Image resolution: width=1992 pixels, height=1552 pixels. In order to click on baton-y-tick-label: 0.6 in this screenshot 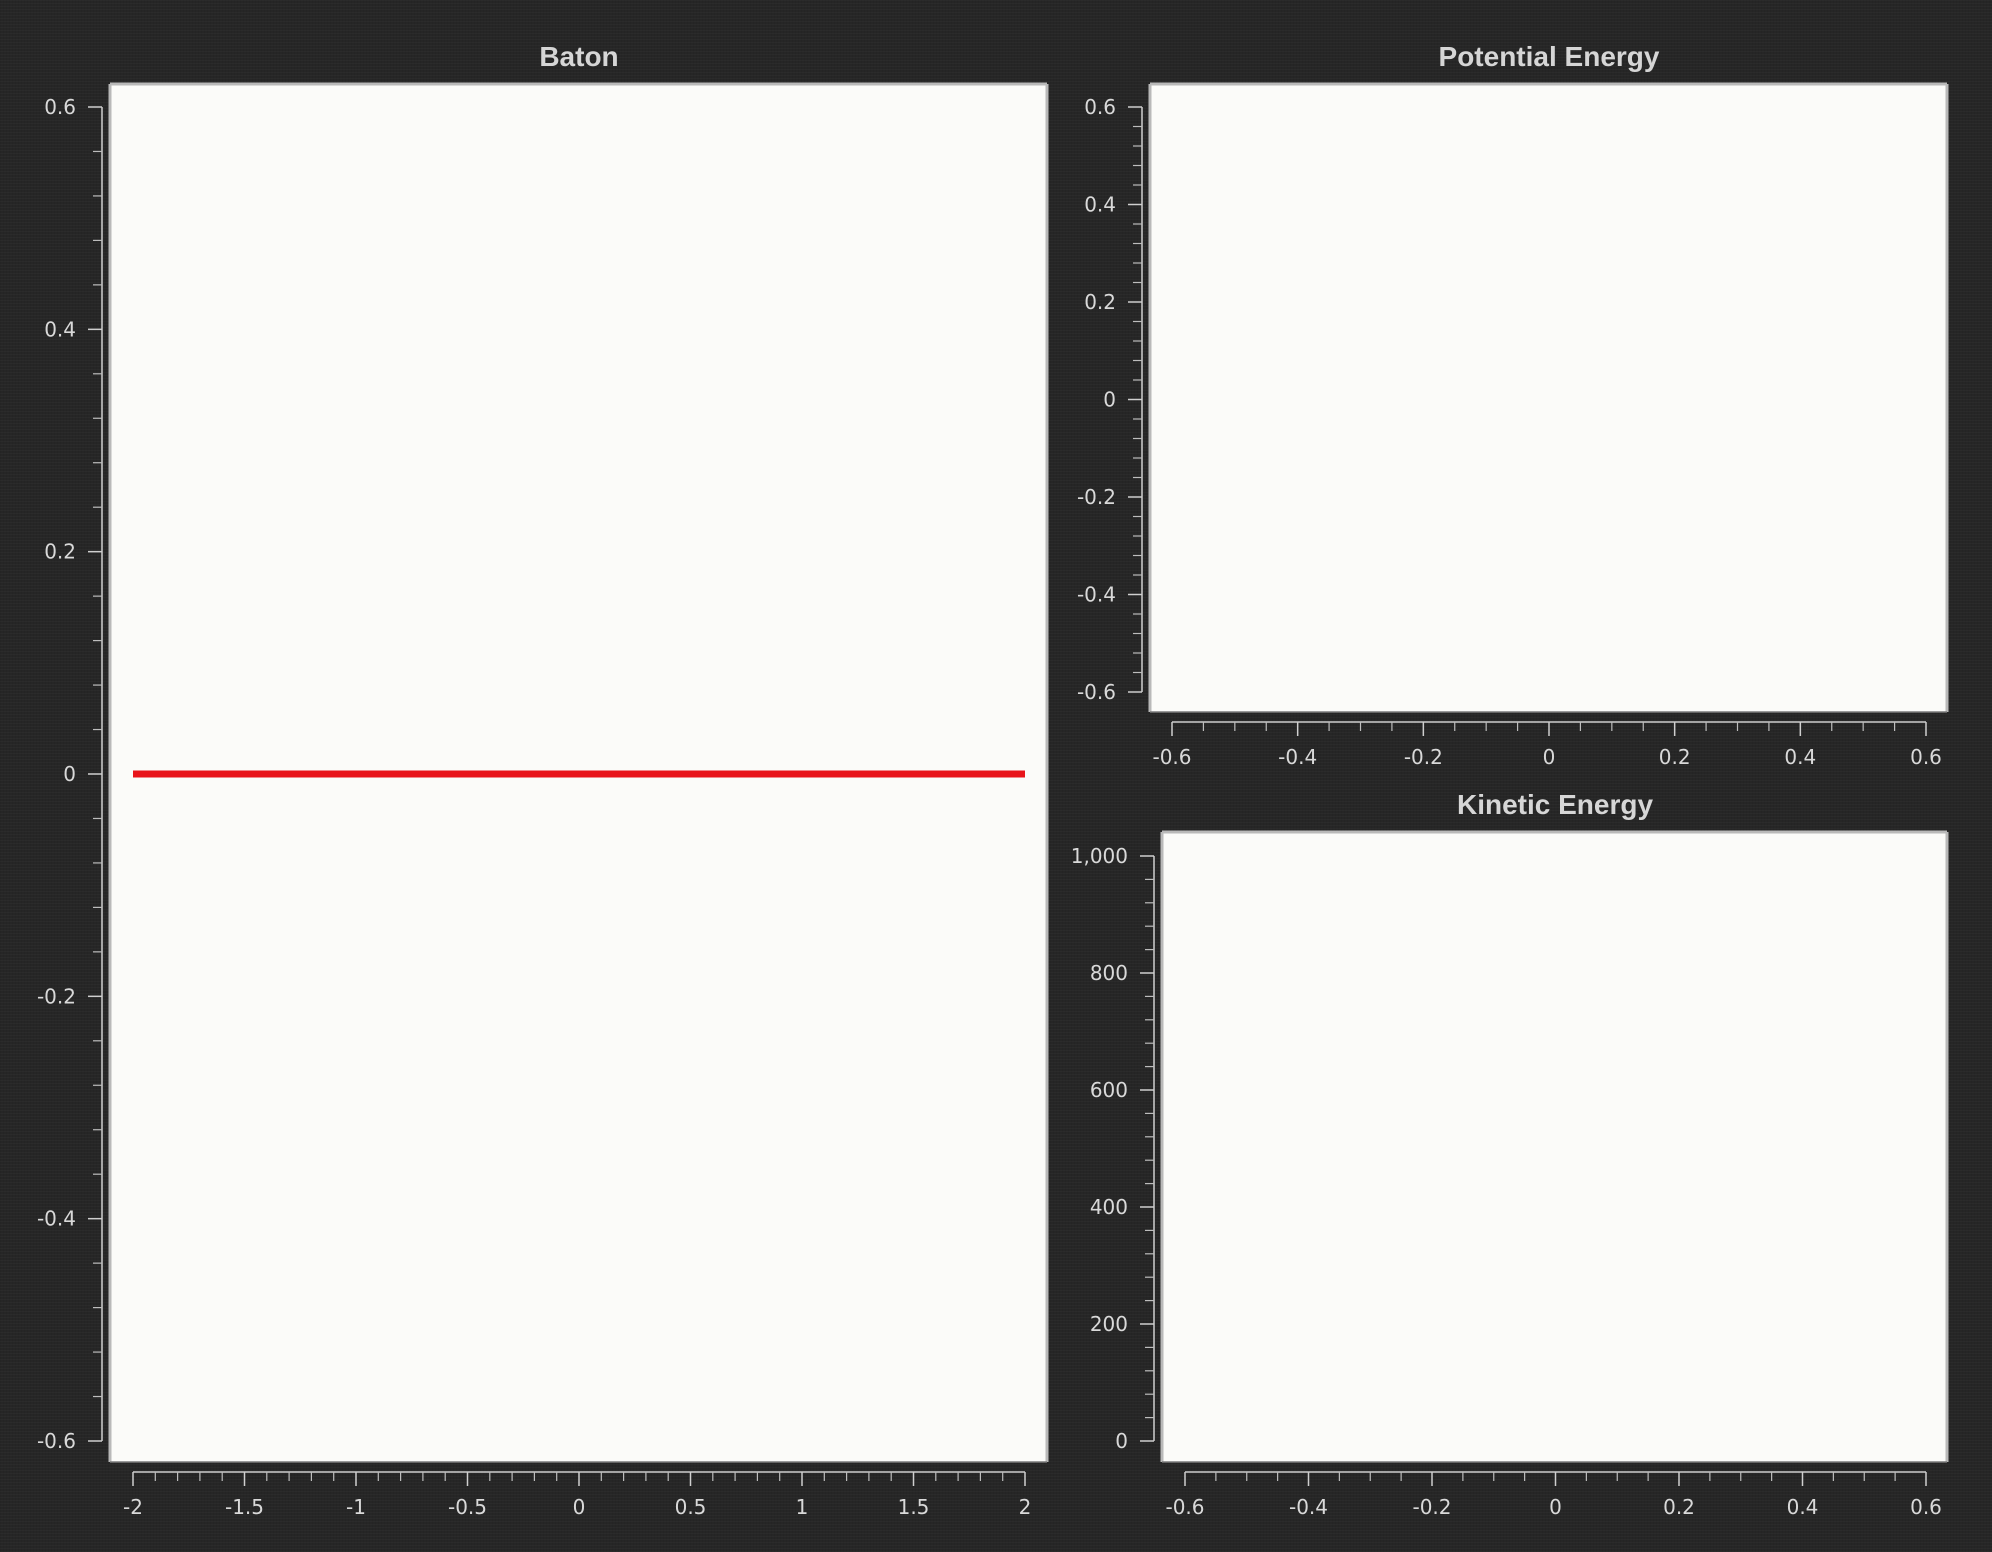, I will do `click(60, 107)`.